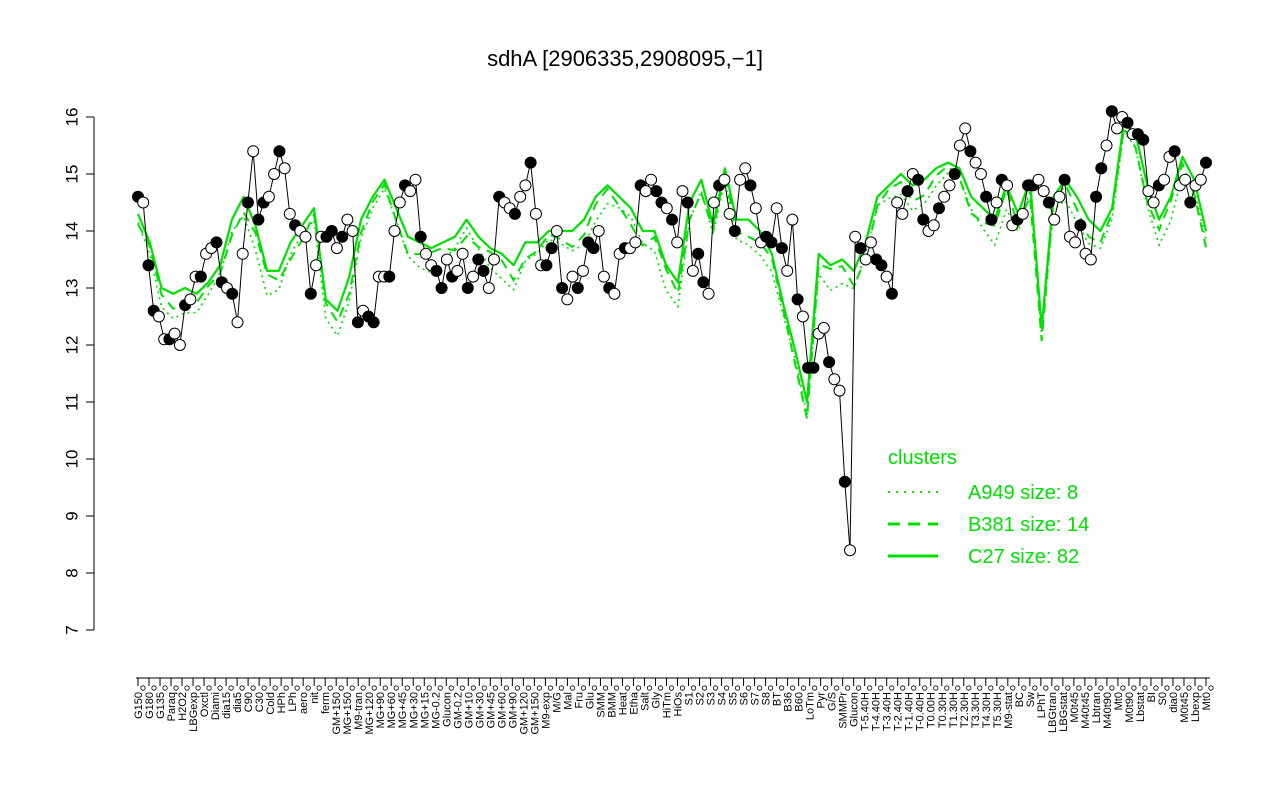  Describe the element at coordinates (1152, 697) in the screenshot. I see `x-tick-label: BI` at that location.